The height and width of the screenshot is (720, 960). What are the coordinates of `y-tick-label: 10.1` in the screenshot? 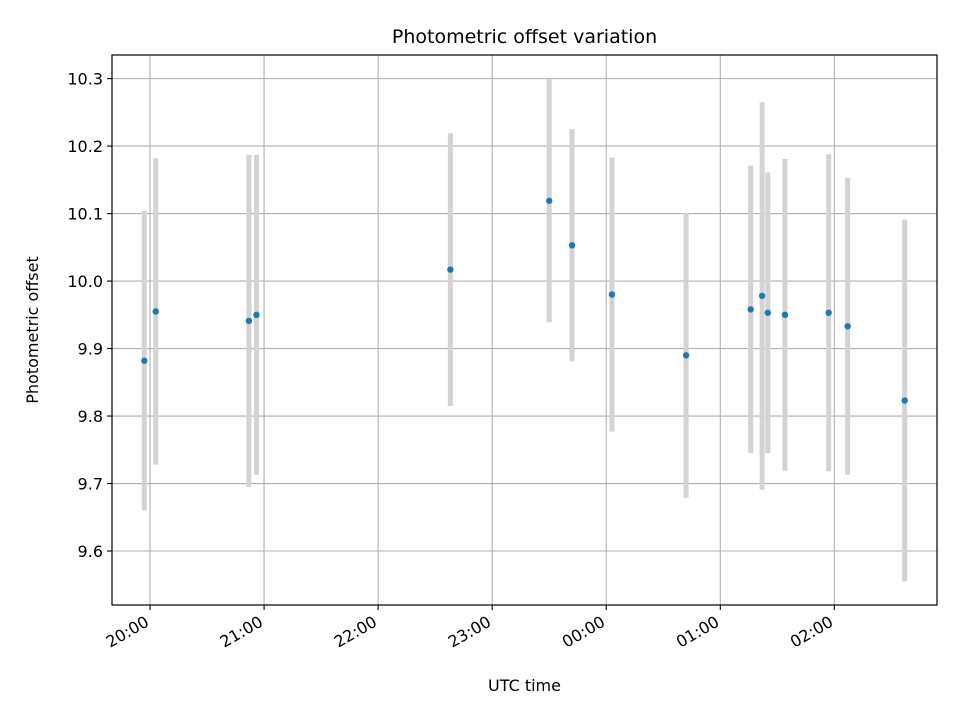 It's located at (85, 214).